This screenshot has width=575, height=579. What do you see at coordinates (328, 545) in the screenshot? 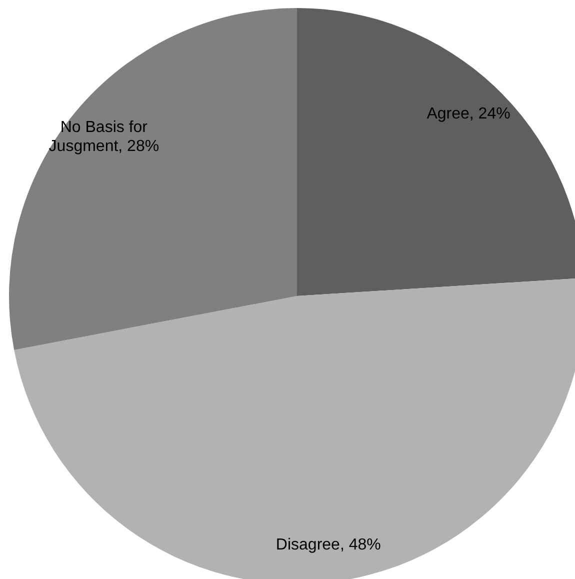
I see `slice-label: Disagree, 48%` at bounding box center [328, 545].